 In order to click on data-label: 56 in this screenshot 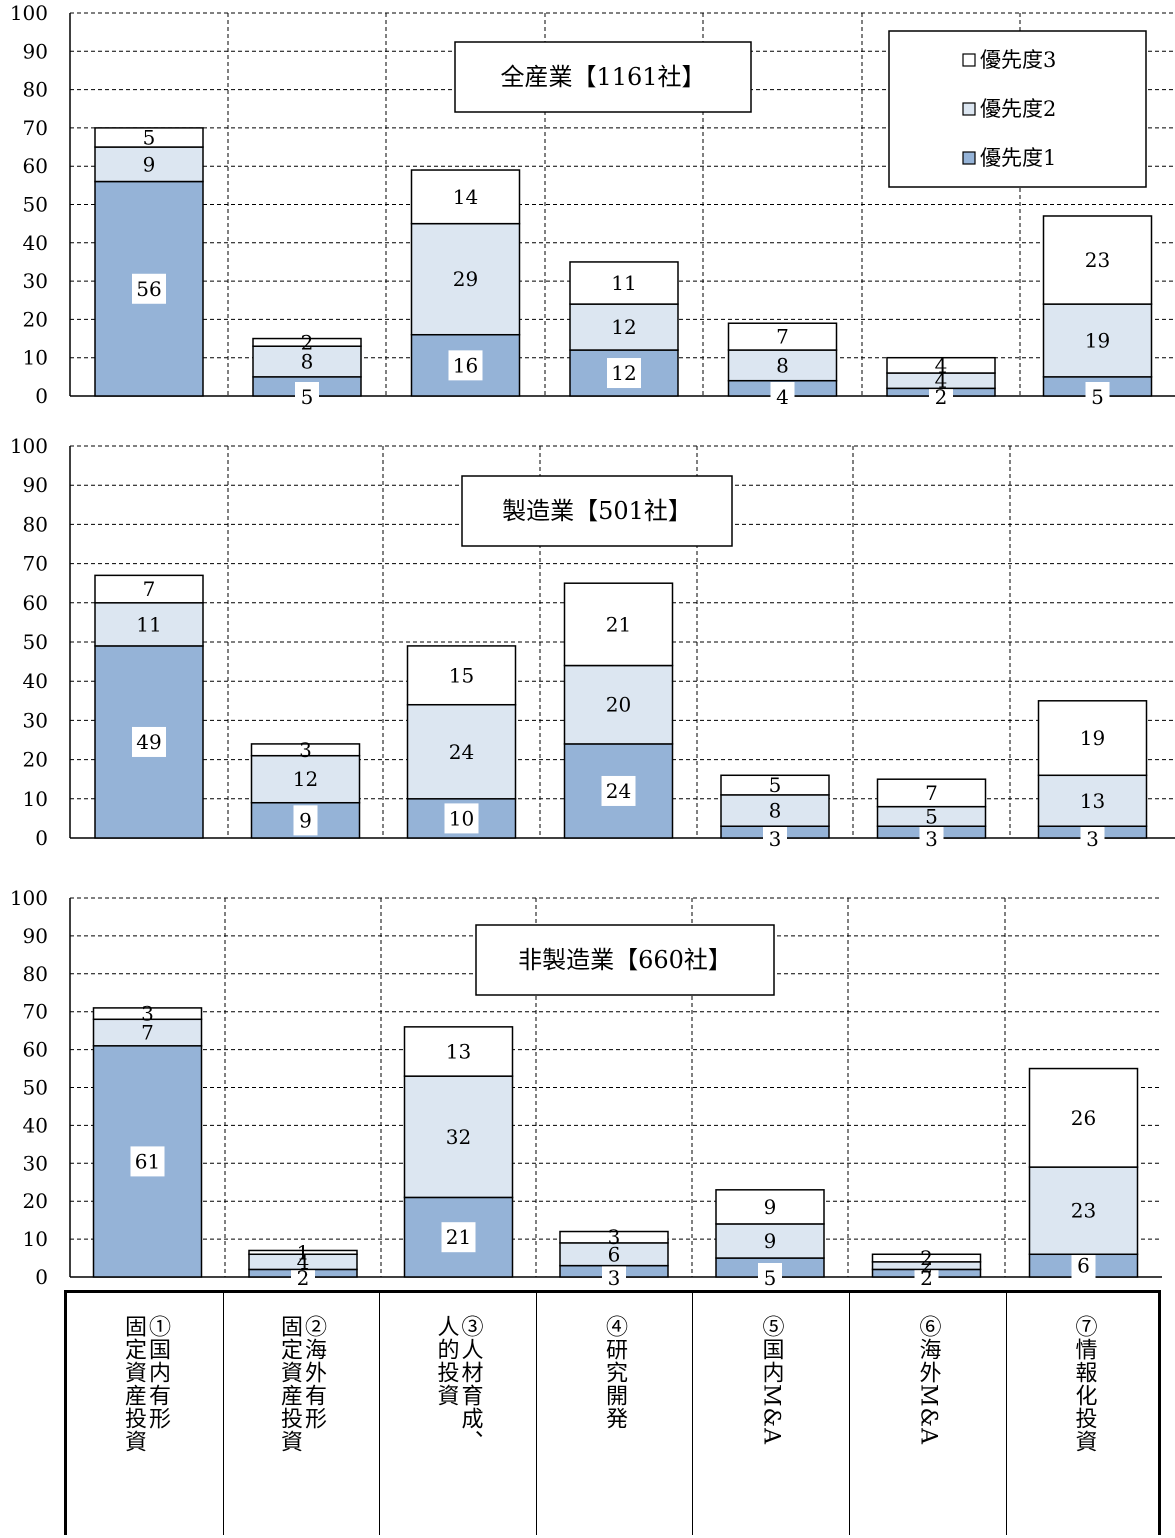, I will do `click(148, 289)`.